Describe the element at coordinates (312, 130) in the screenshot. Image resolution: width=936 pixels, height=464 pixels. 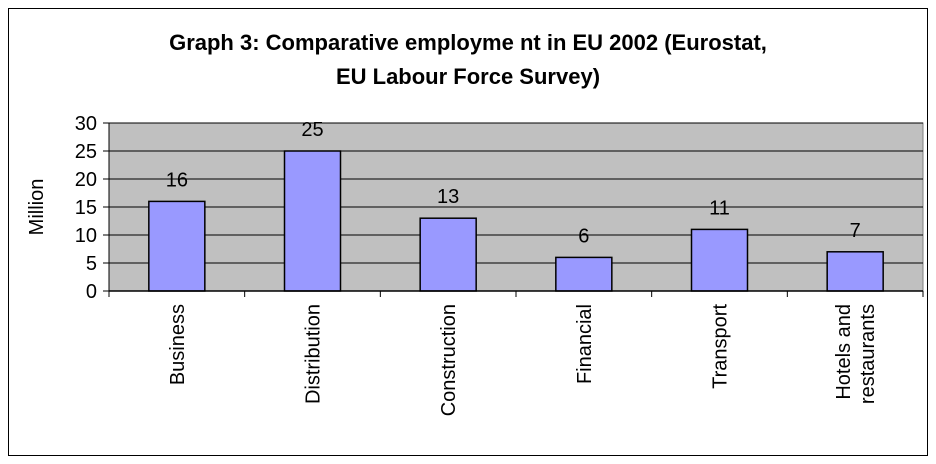
I see `bar-value-label: 25` at that location.